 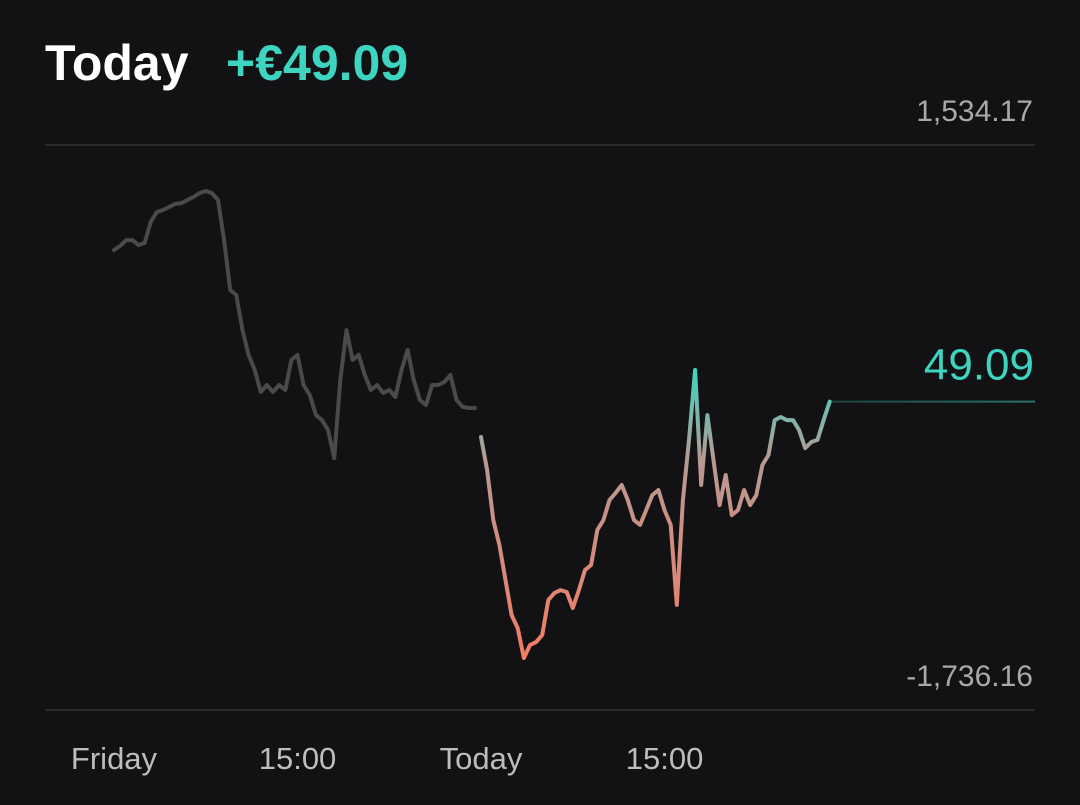 I want to click on current-value-label: 49.09, so click(x=979, y=365).